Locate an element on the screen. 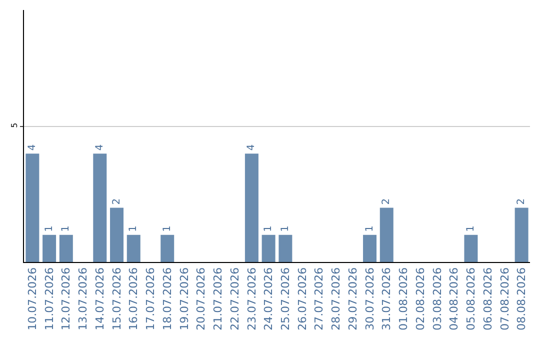 The image size is (540, 340). x-tick-label: 22.07.2026 is located at coordinates (235, 298).